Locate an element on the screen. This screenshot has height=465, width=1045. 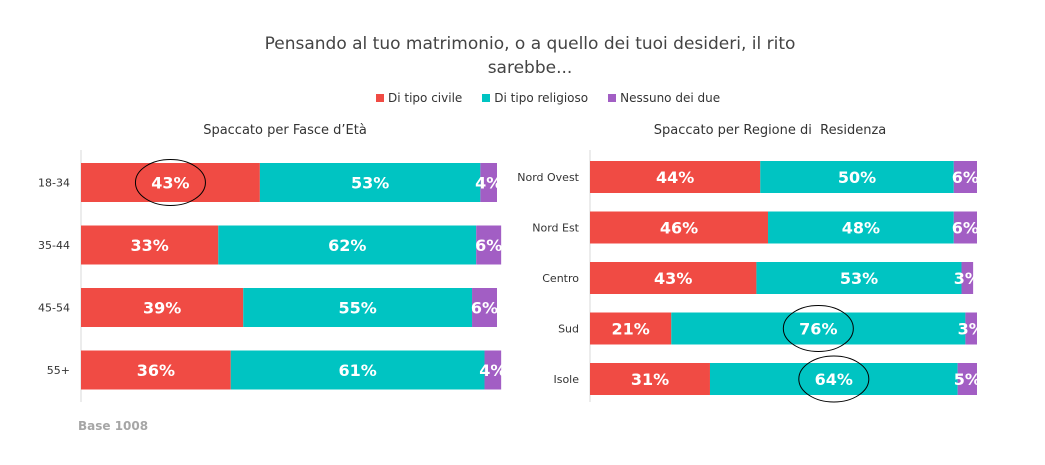
age-data-label-35-44-nessuno-dei-due: 6% is located at coordinates (488, 245).